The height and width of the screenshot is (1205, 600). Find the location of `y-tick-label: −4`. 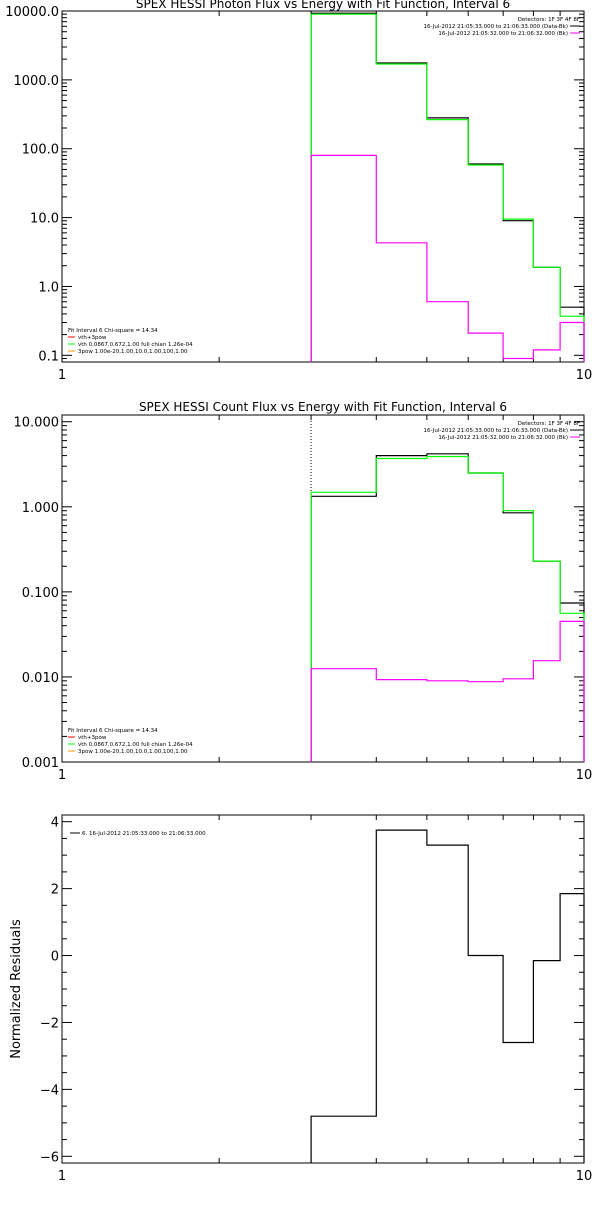

y-tick-label: −4 is located at coordinates (49, 1090).